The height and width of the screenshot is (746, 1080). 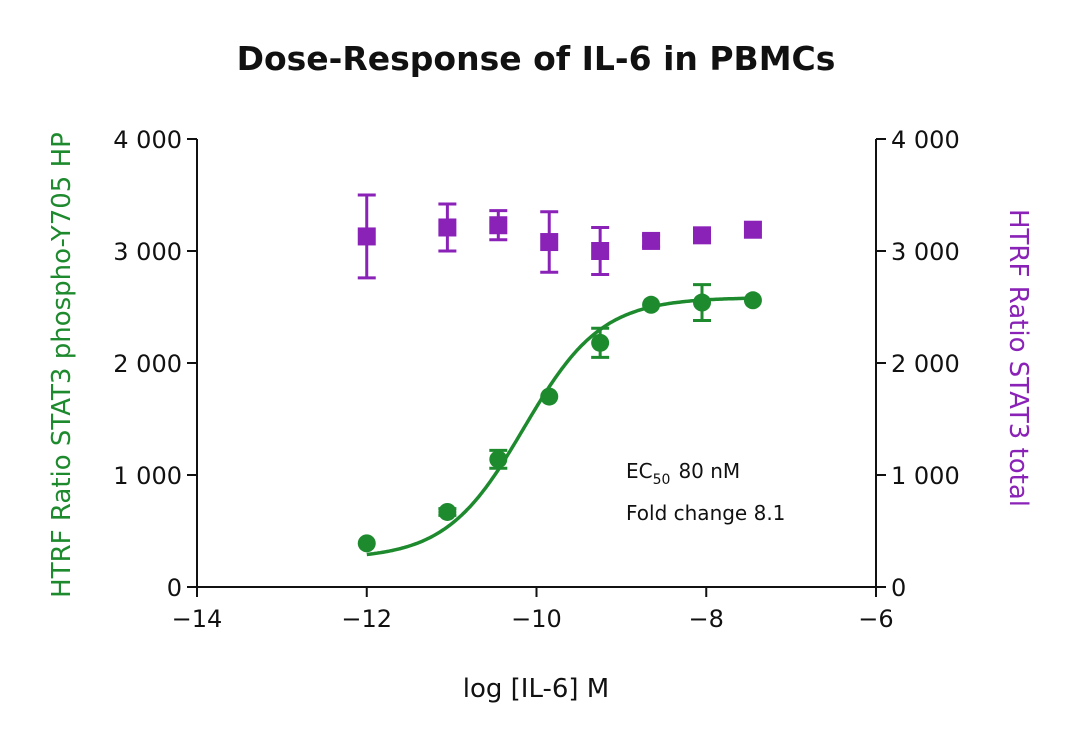 I want to click on y-right-tick-label: 2 000, so click(x=925, y=364).